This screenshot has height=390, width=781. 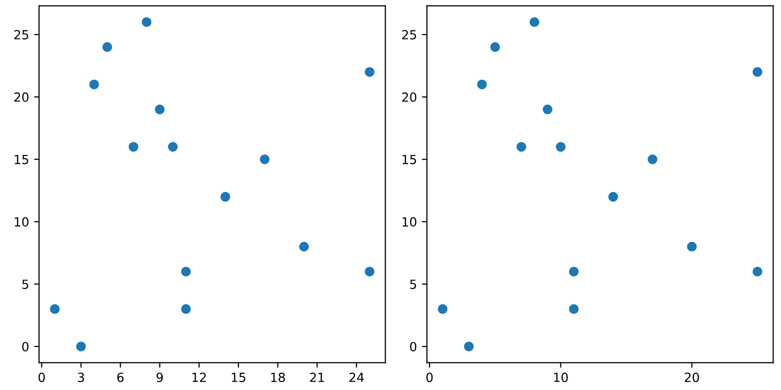 What do you see at coordinates (239, 377) in the screenshot?
I see `x-tick-label: 15` at bounding box center [239, 377].